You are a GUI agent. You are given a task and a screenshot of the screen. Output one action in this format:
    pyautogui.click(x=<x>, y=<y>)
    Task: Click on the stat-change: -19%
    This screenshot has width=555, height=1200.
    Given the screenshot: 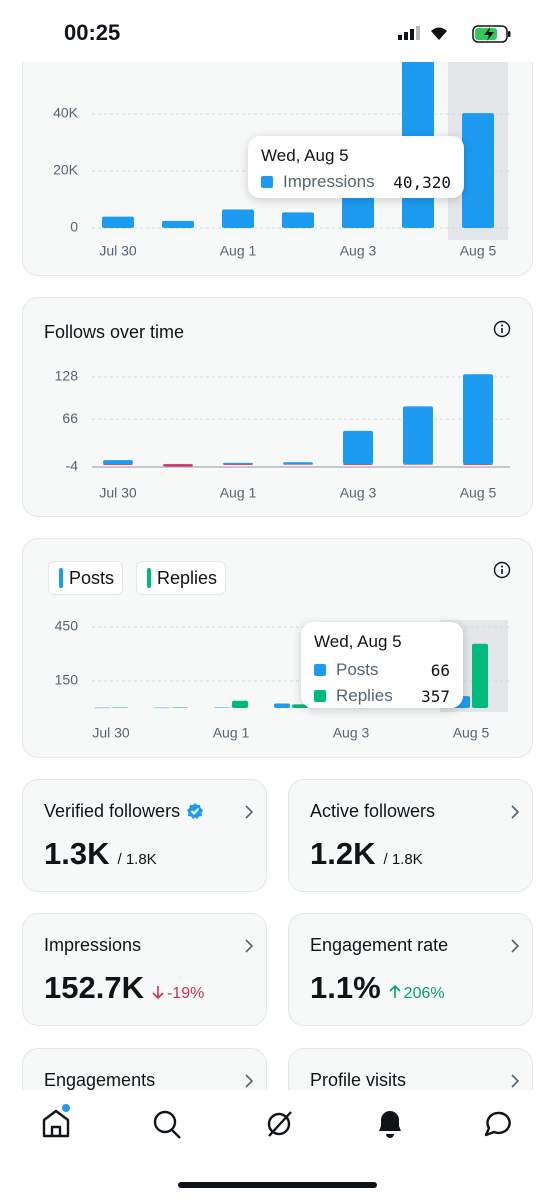 What is the action you would take?
    pyautogui.click(x=178, y=993)
    